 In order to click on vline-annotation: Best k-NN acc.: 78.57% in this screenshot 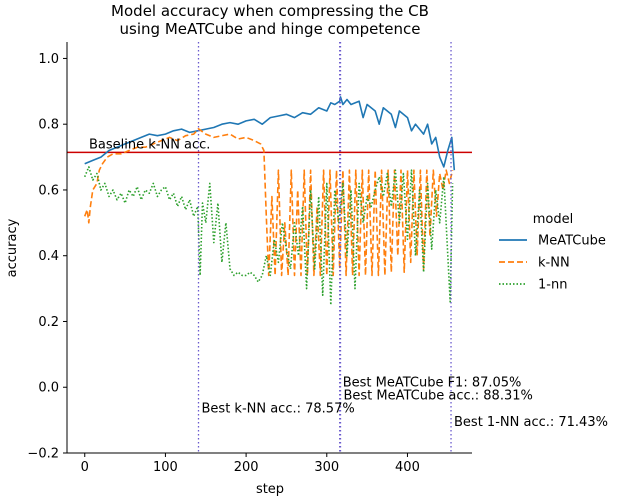, I will do `click(278, 409)`.